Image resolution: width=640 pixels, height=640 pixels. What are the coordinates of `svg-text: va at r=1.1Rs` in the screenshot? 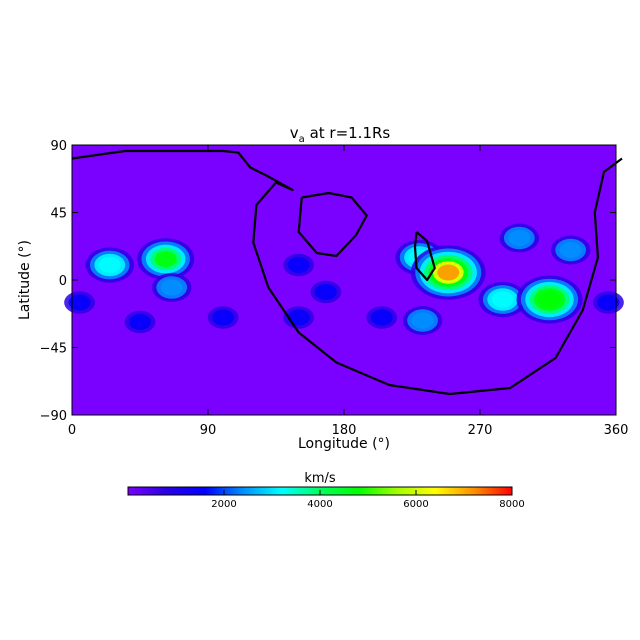 It's located at (340, 134).